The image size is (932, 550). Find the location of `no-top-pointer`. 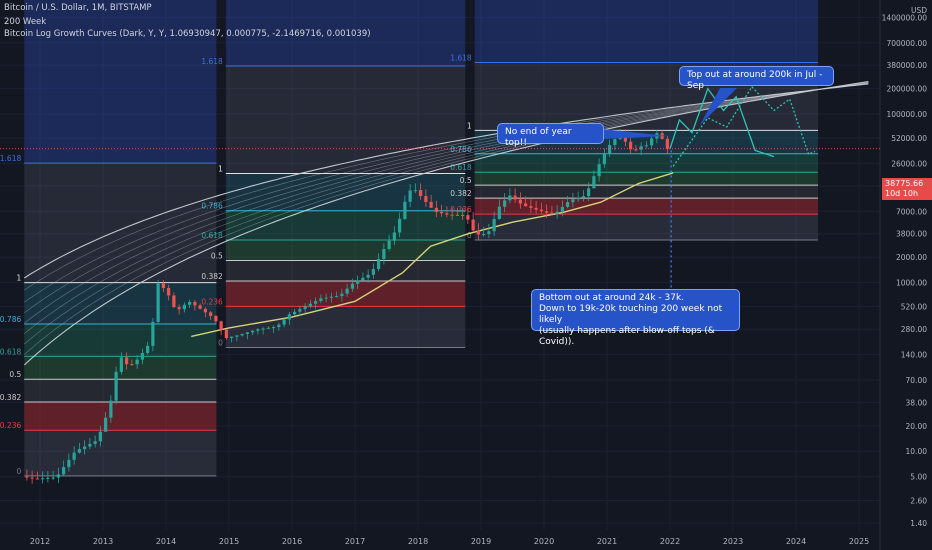

no-top-pointer is located at coordinates (635, 134).